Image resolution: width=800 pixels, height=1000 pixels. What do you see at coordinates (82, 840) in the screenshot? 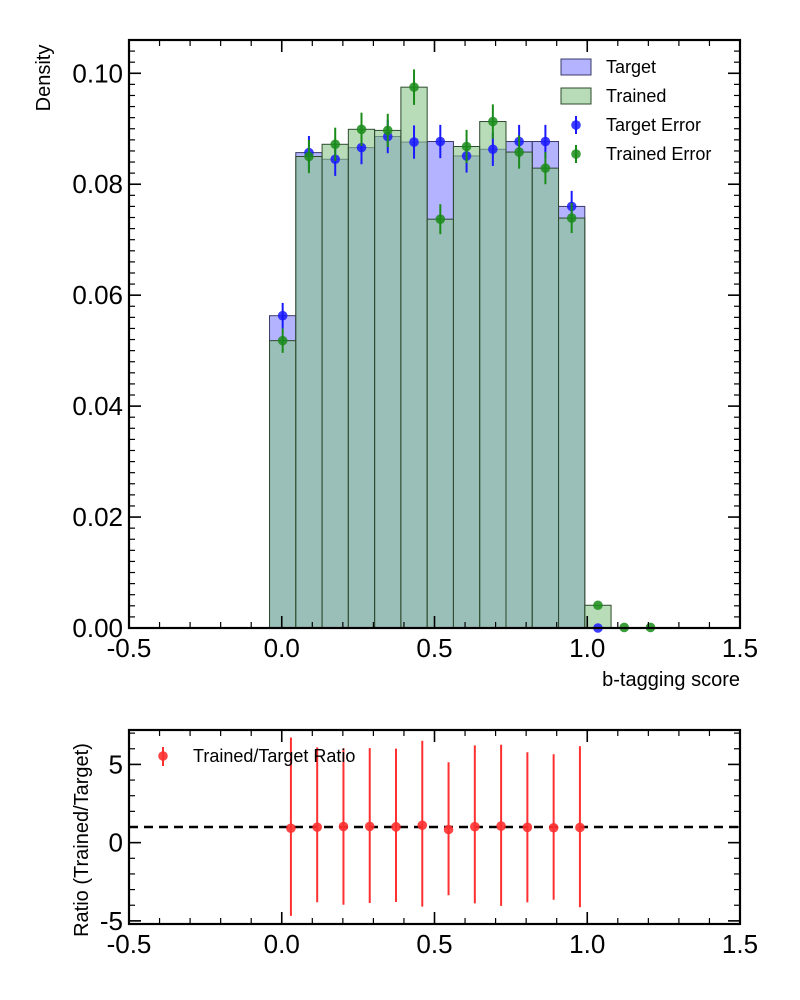
I see `bottom-y-axis-label: Ratio (Trained/Target)` at bounding box center [82, 840].